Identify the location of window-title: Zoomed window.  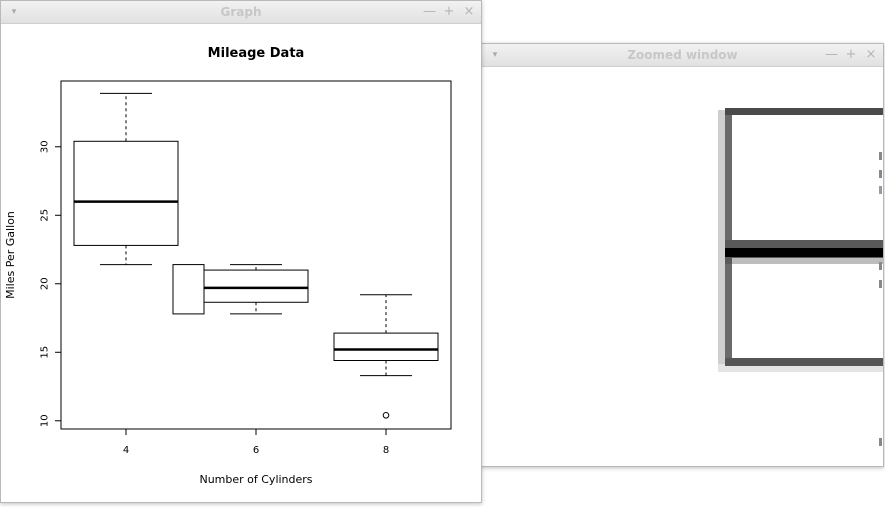
(682, 55).